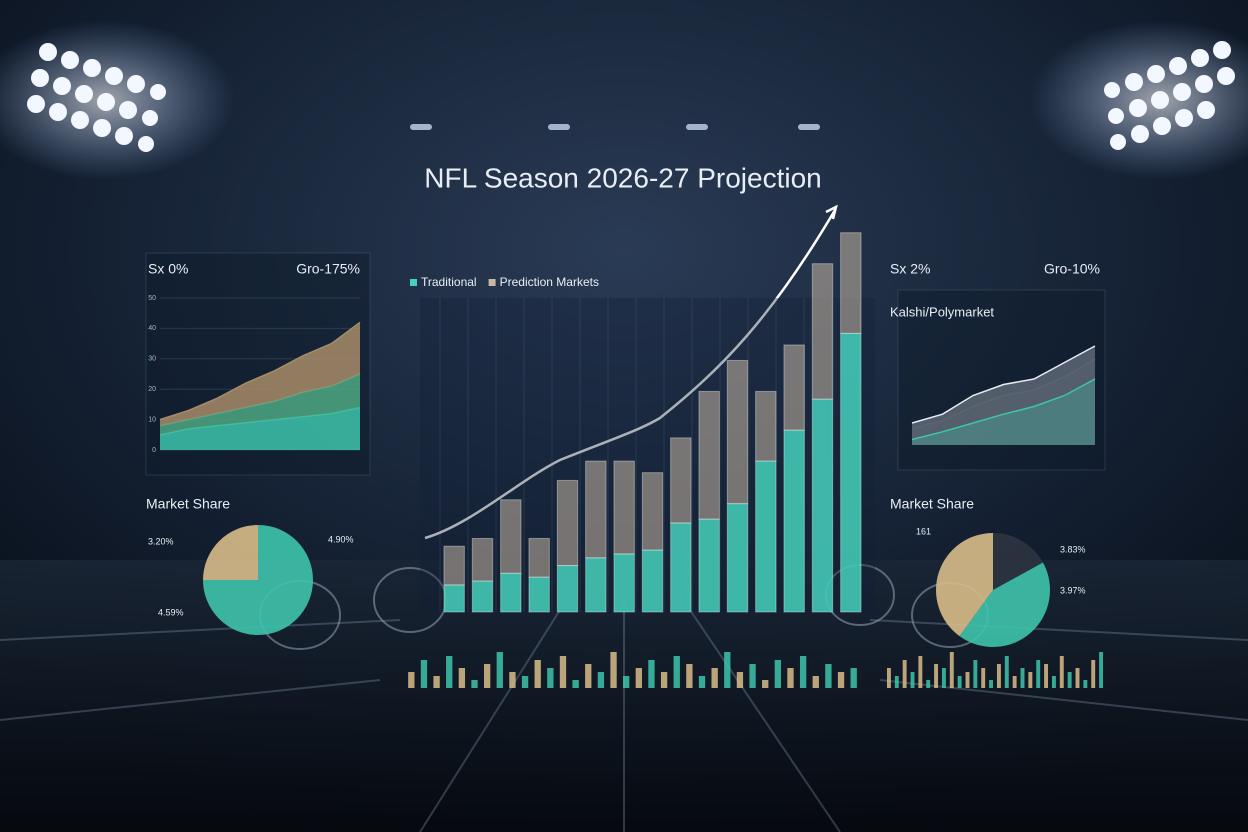 This screenshot has height=832, width=1248. I want to click on trend-arrow, so click(630, 374).